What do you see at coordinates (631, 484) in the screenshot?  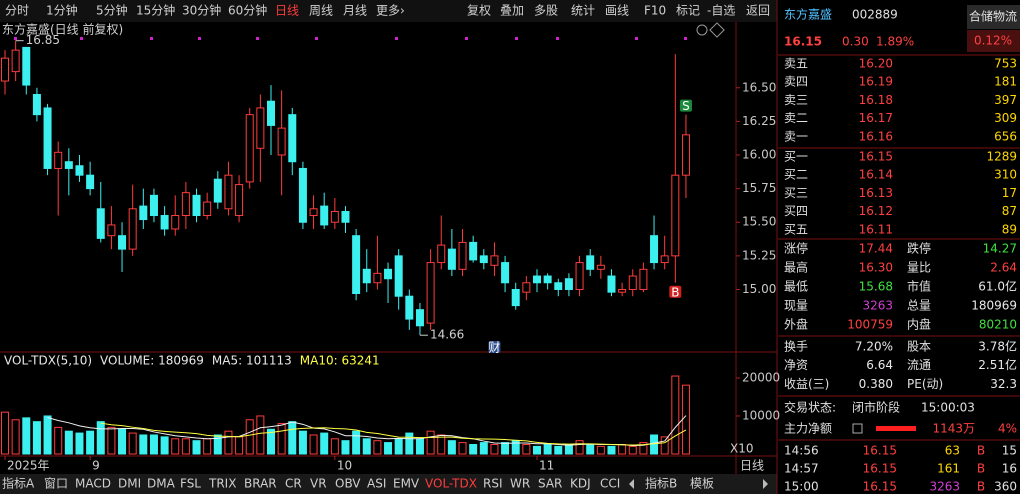 I see `tab-prev` at bounding box center [631, 484].